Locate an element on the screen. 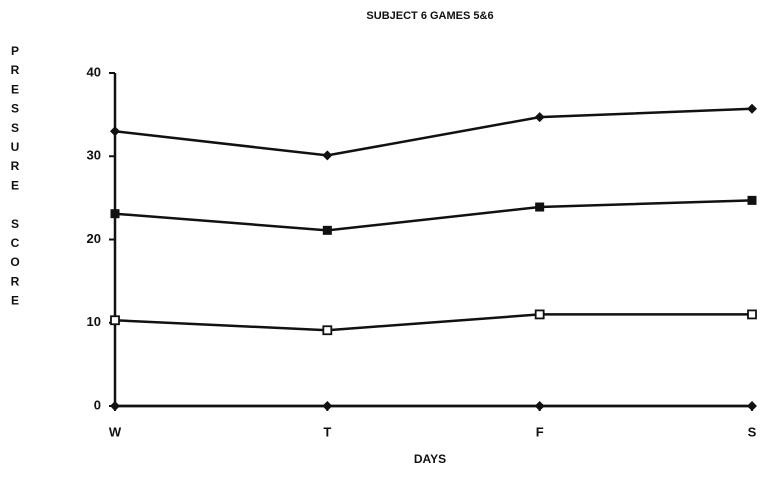  chart-title: SUBJECT 6 GAMES 5&6 is located at coordinates (429, 16).